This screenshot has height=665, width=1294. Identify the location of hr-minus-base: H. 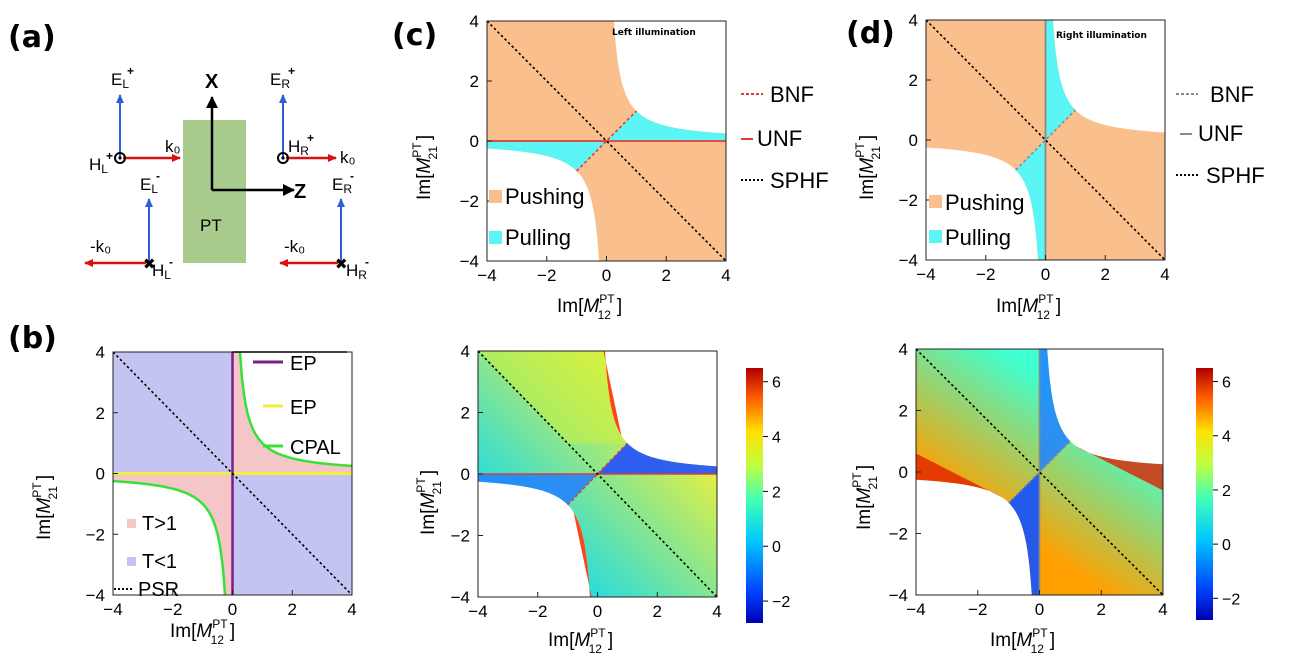
(352, 270).